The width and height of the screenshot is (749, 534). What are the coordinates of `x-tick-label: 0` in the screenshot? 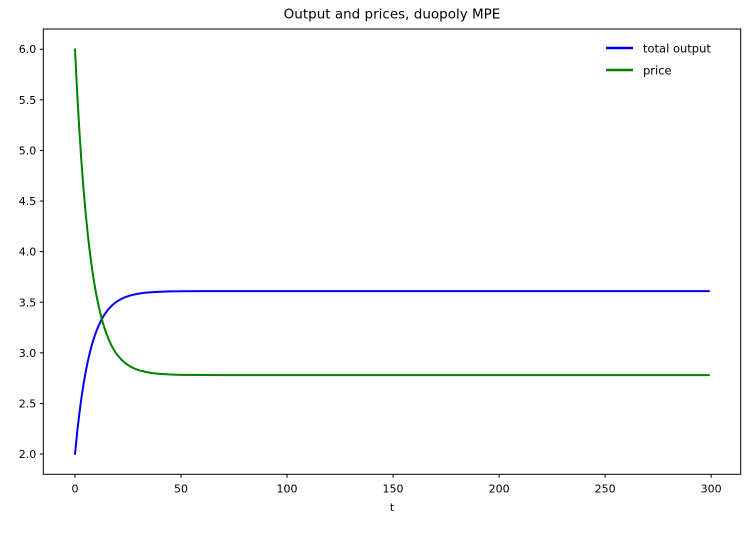 It's located at (75, 488).